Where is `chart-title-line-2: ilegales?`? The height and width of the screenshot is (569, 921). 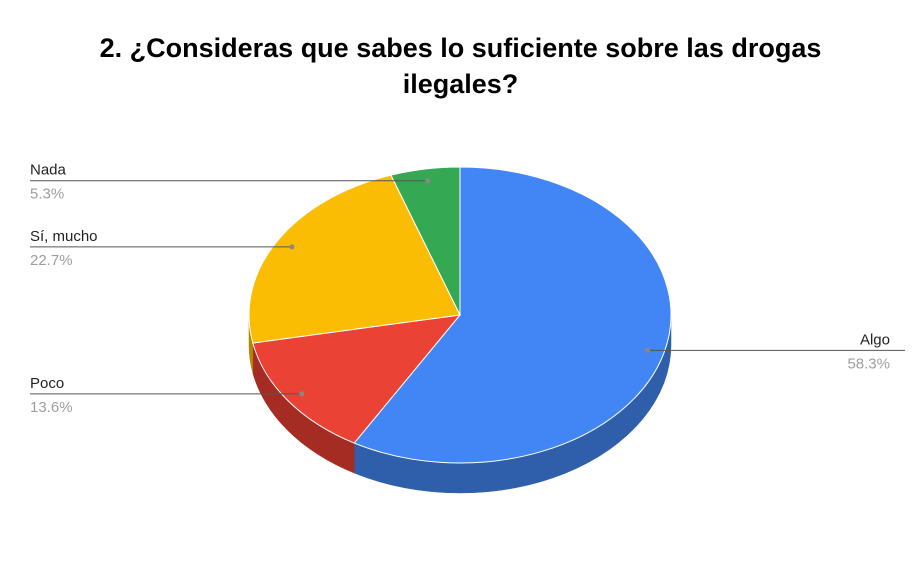
chart-title-line-2: ilegales? is located at coordinates (460, 84).